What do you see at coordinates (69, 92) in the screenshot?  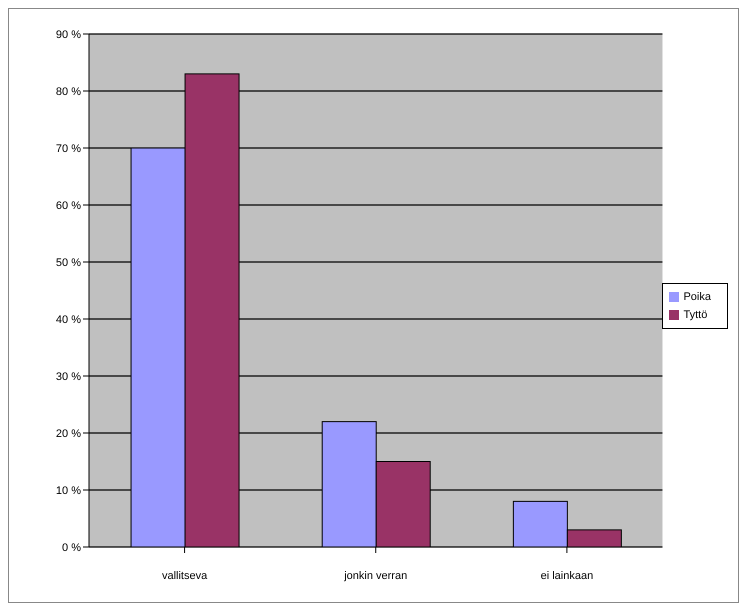 I see `y-tick-label: 80 %` at bounding box center [69, 92].